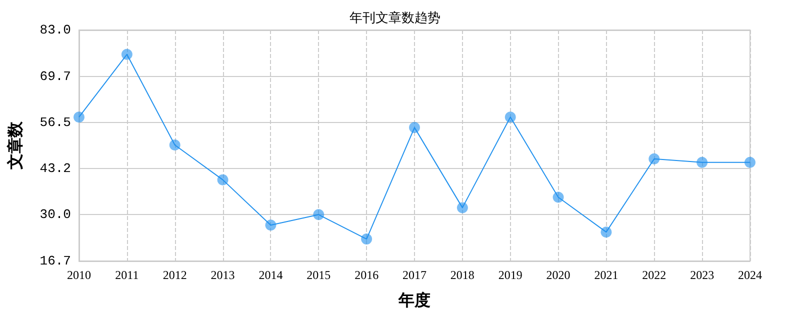 This screenshot has width=790, height=330. Describe the element at coordinates (366, 275) in the screenshot. I see `x-tick-label: 2016` at that location.